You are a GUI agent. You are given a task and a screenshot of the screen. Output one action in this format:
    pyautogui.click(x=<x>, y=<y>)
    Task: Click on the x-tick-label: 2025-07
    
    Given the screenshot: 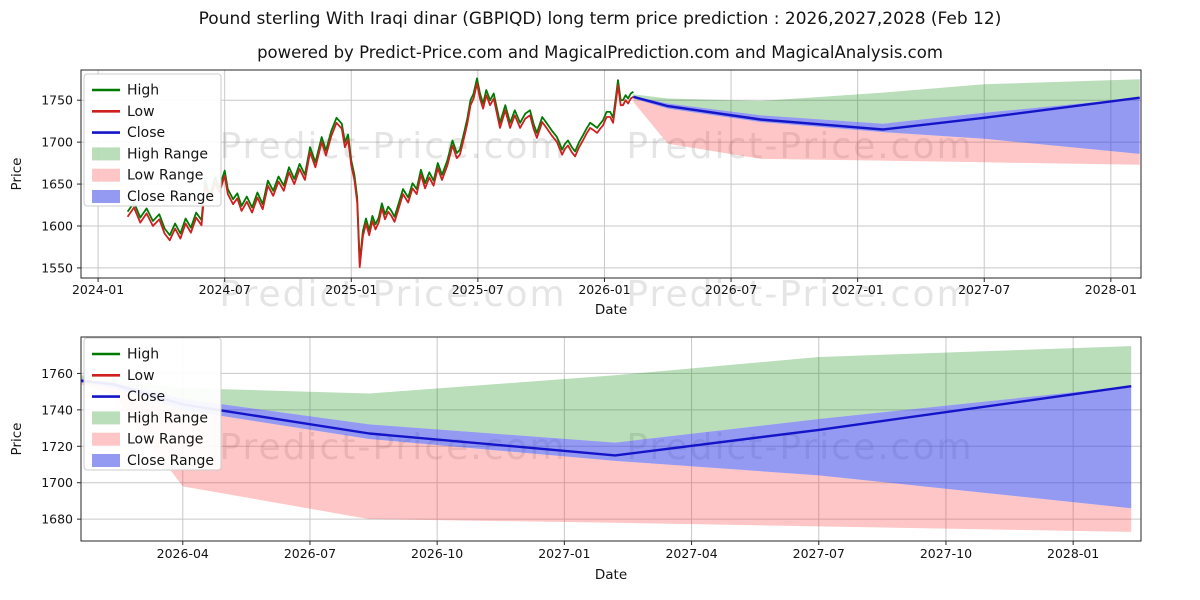 What is the action you would take?
    pyautogui.click(x=478, y=289)
    